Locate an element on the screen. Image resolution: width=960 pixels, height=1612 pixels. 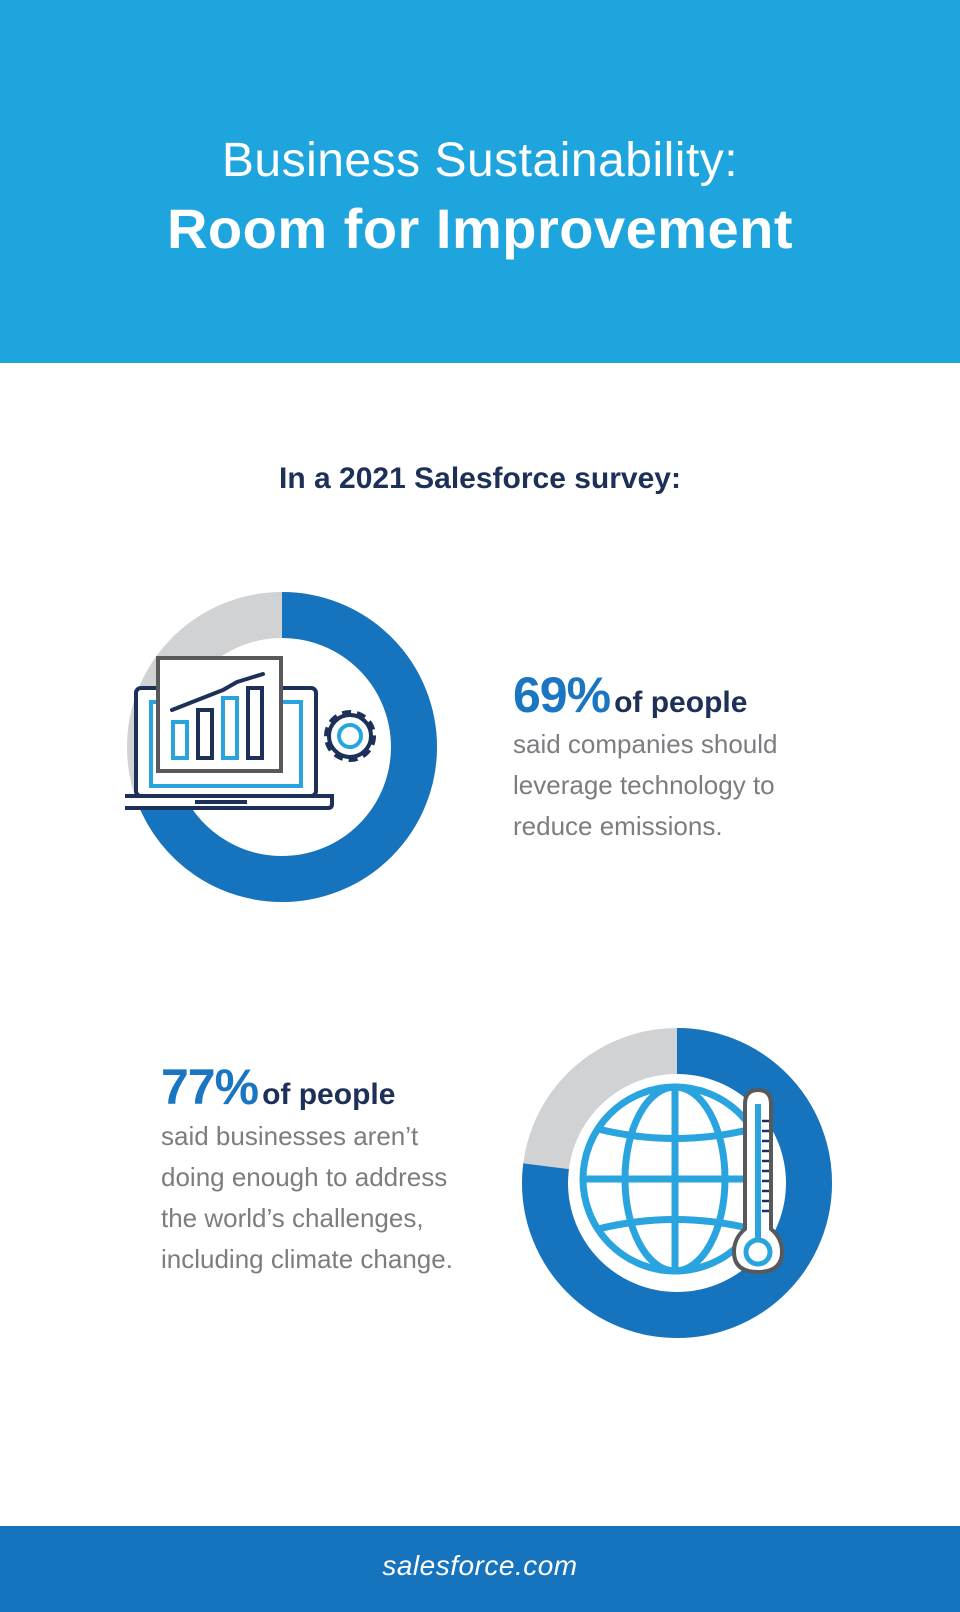
footer-bar: salesforce.com is located at coordinates (480, 1569).